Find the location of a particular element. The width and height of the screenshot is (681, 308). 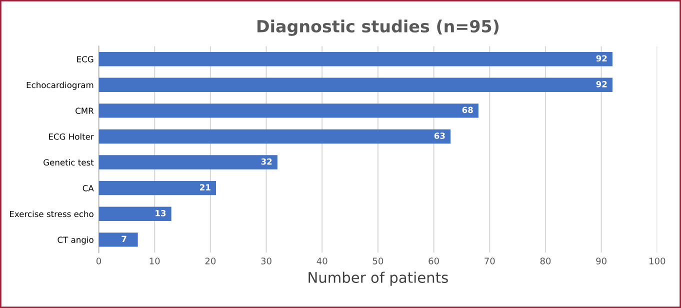

y-tick-label: Echocardiogram is located at coordinates (60, 86).